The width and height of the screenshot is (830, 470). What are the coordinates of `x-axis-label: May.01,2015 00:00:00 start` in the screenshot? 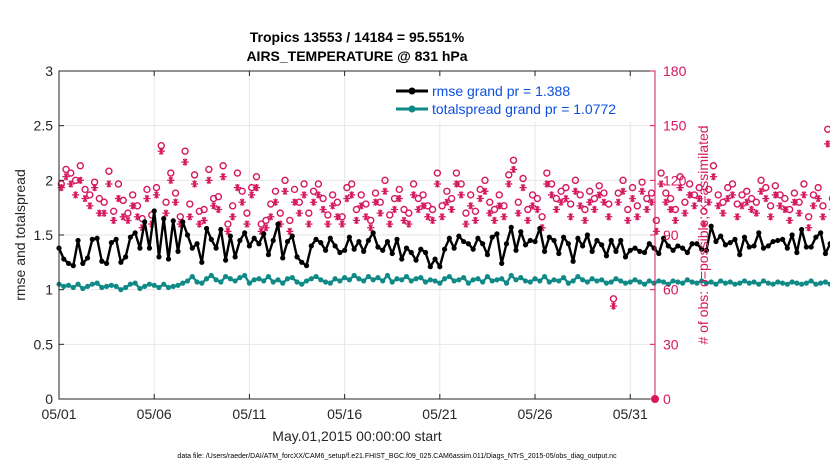 It's located at (357, 436).